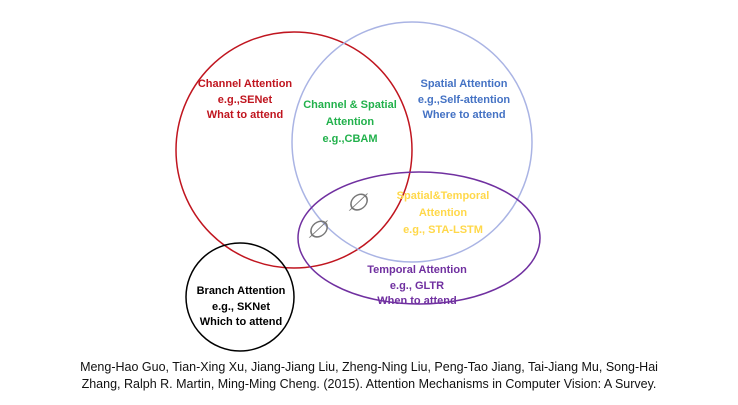 Image resolution: width=738 pixels, height=405 pixels. I want to click on label-line: Temporal Attention, so click(417, 270).